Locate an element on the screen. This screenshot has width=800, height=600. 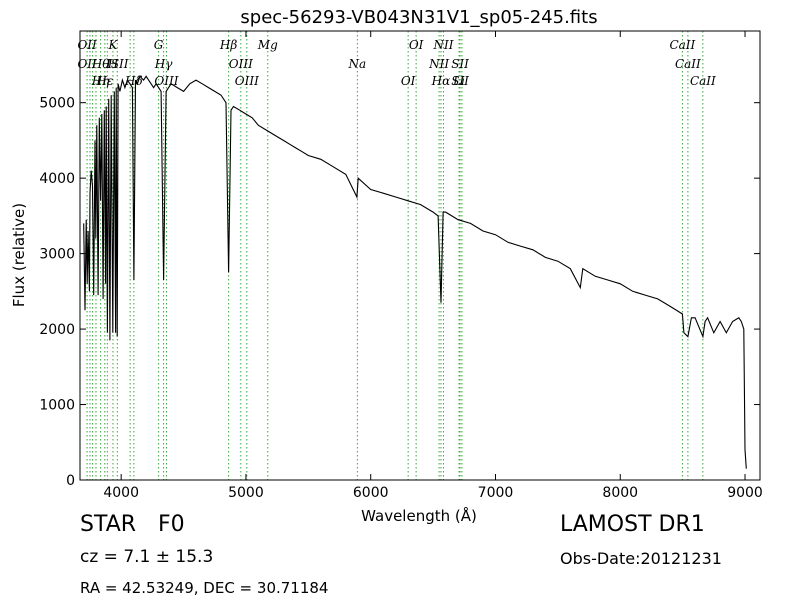
line-label: Hα is located at coordinates (441, 81).